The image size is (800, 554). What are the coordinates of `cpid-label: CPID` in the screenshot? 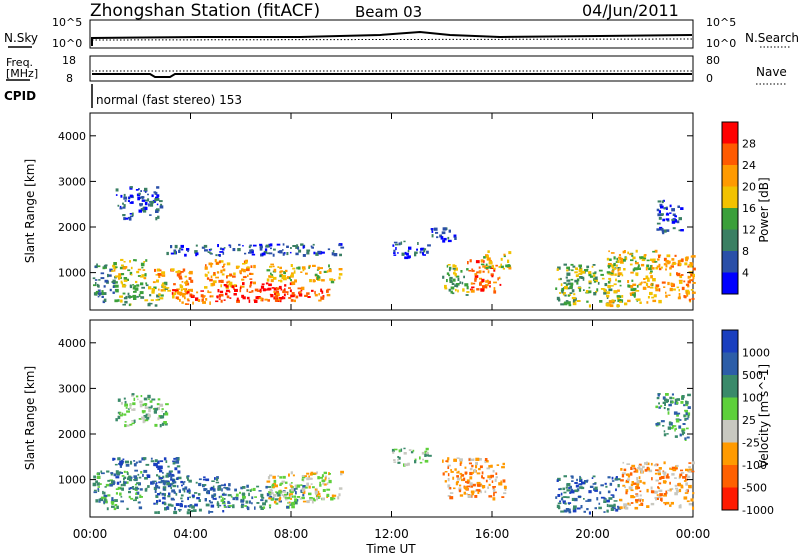 It's located at (20, 96).